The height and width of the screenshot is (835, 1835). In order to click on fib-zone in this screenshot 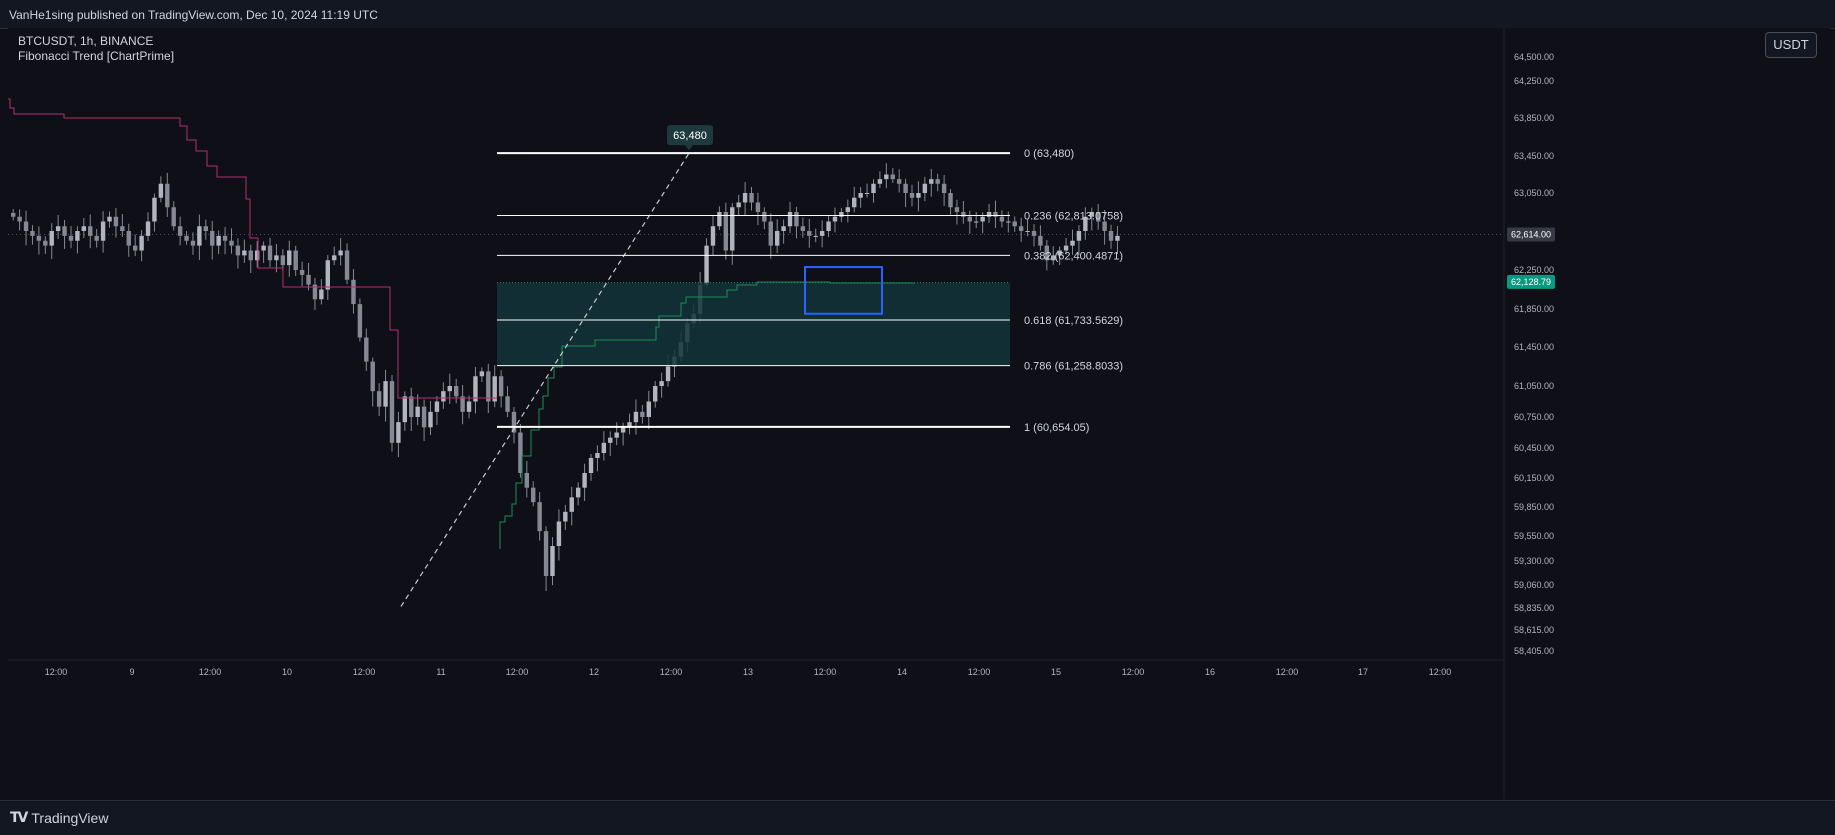, I will do `click(753, 324)`.